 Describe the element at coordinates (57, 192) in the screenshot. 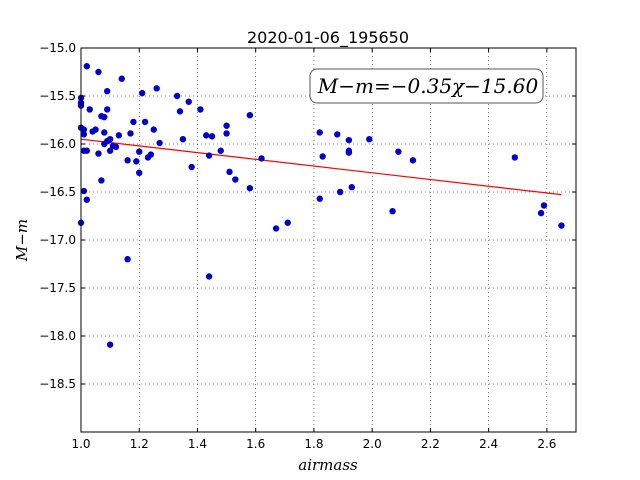

I see `y-tick-label: −16.5` at that location.